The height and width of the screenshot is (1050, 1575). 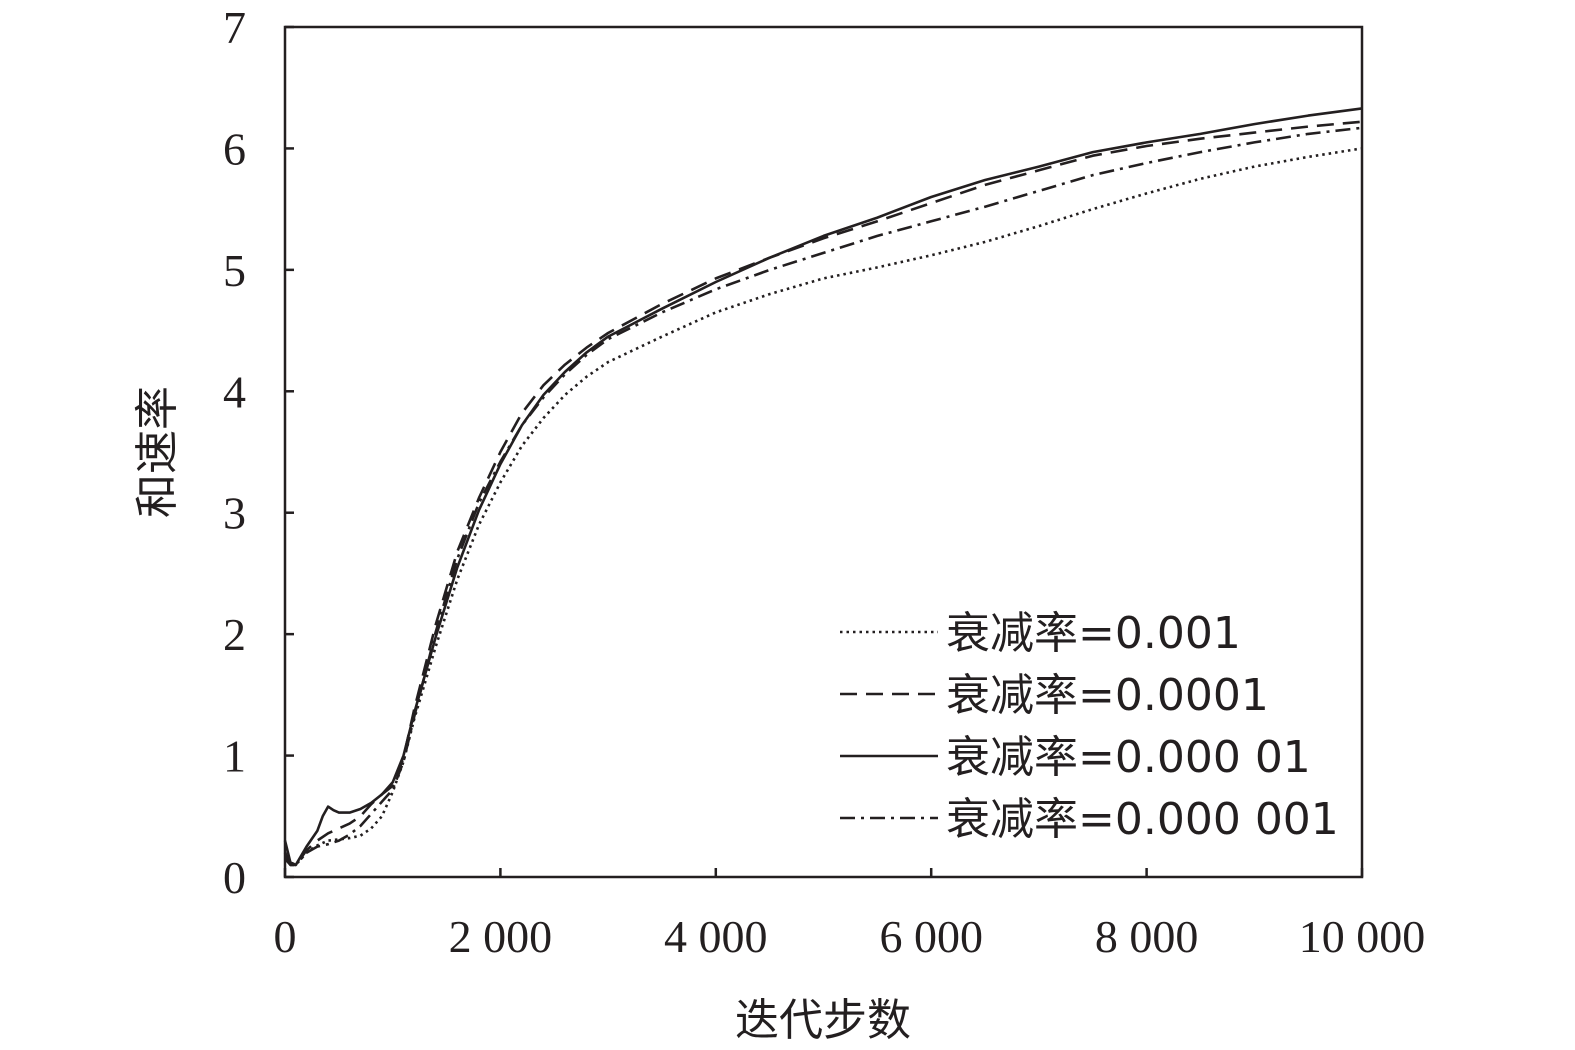 What do you see at coordinates (234, 391) in the screenshot?
I see `y-tick-label: 4` at bounding box center [234, 391].